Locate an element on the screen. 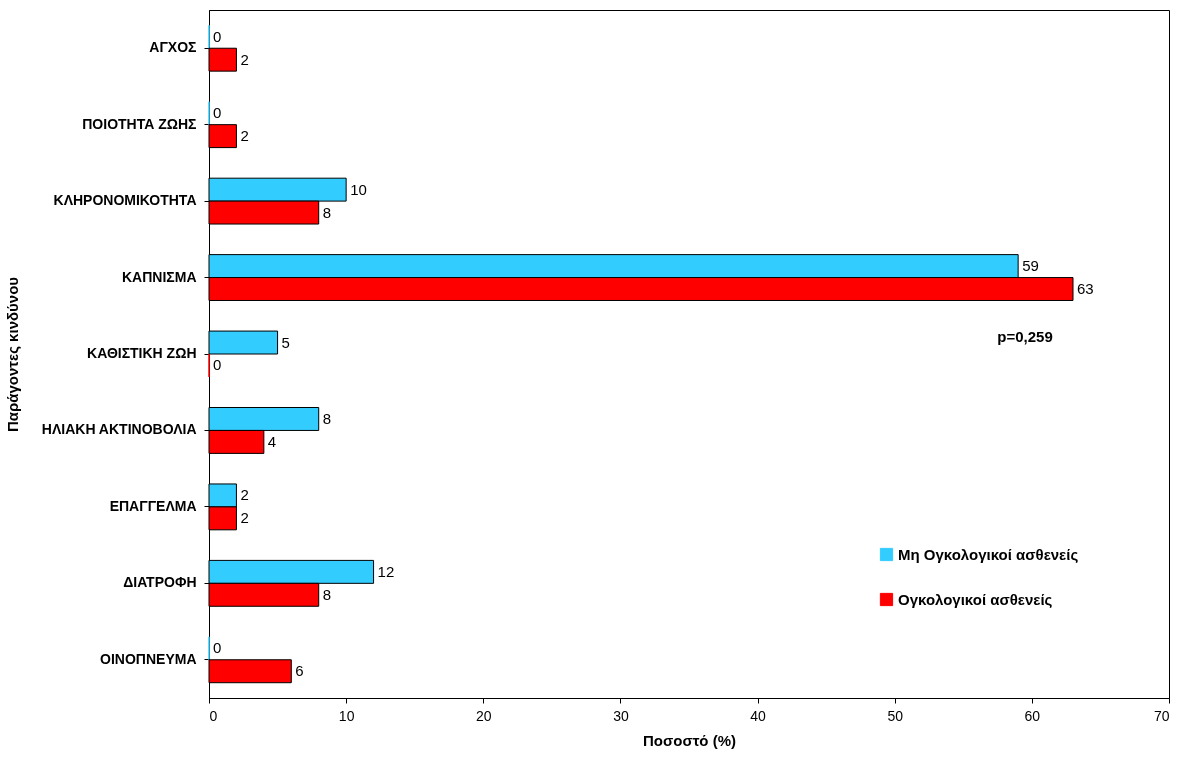 This screenshot has height=773, width=1183. x-tick-label: 30 is located at coordinates (621, 715).